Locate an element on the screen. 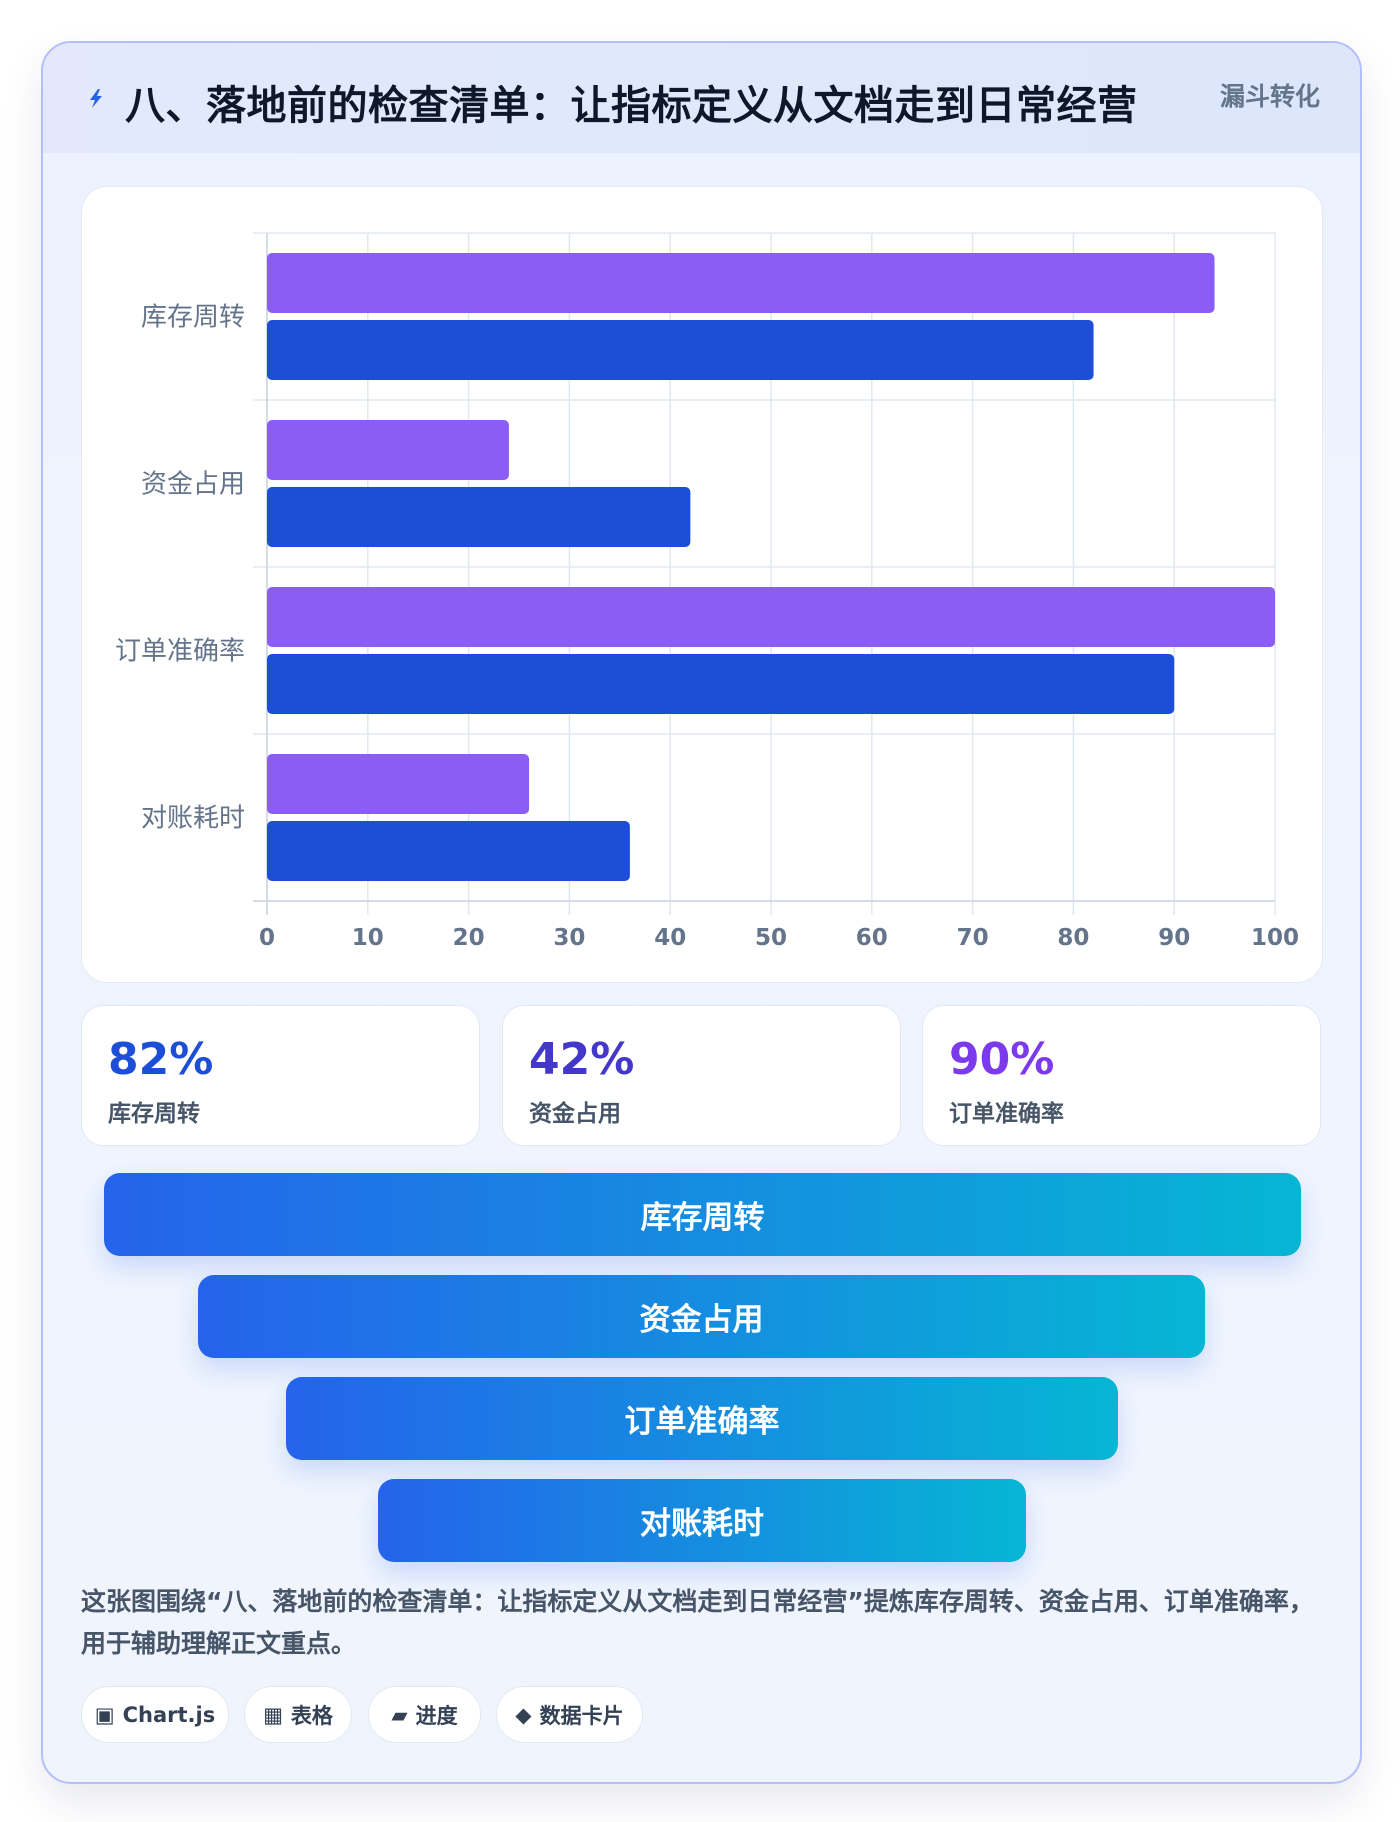 This screenshot has height=1822, width=1400. lightning-icon is located at coordinates (96, 98).